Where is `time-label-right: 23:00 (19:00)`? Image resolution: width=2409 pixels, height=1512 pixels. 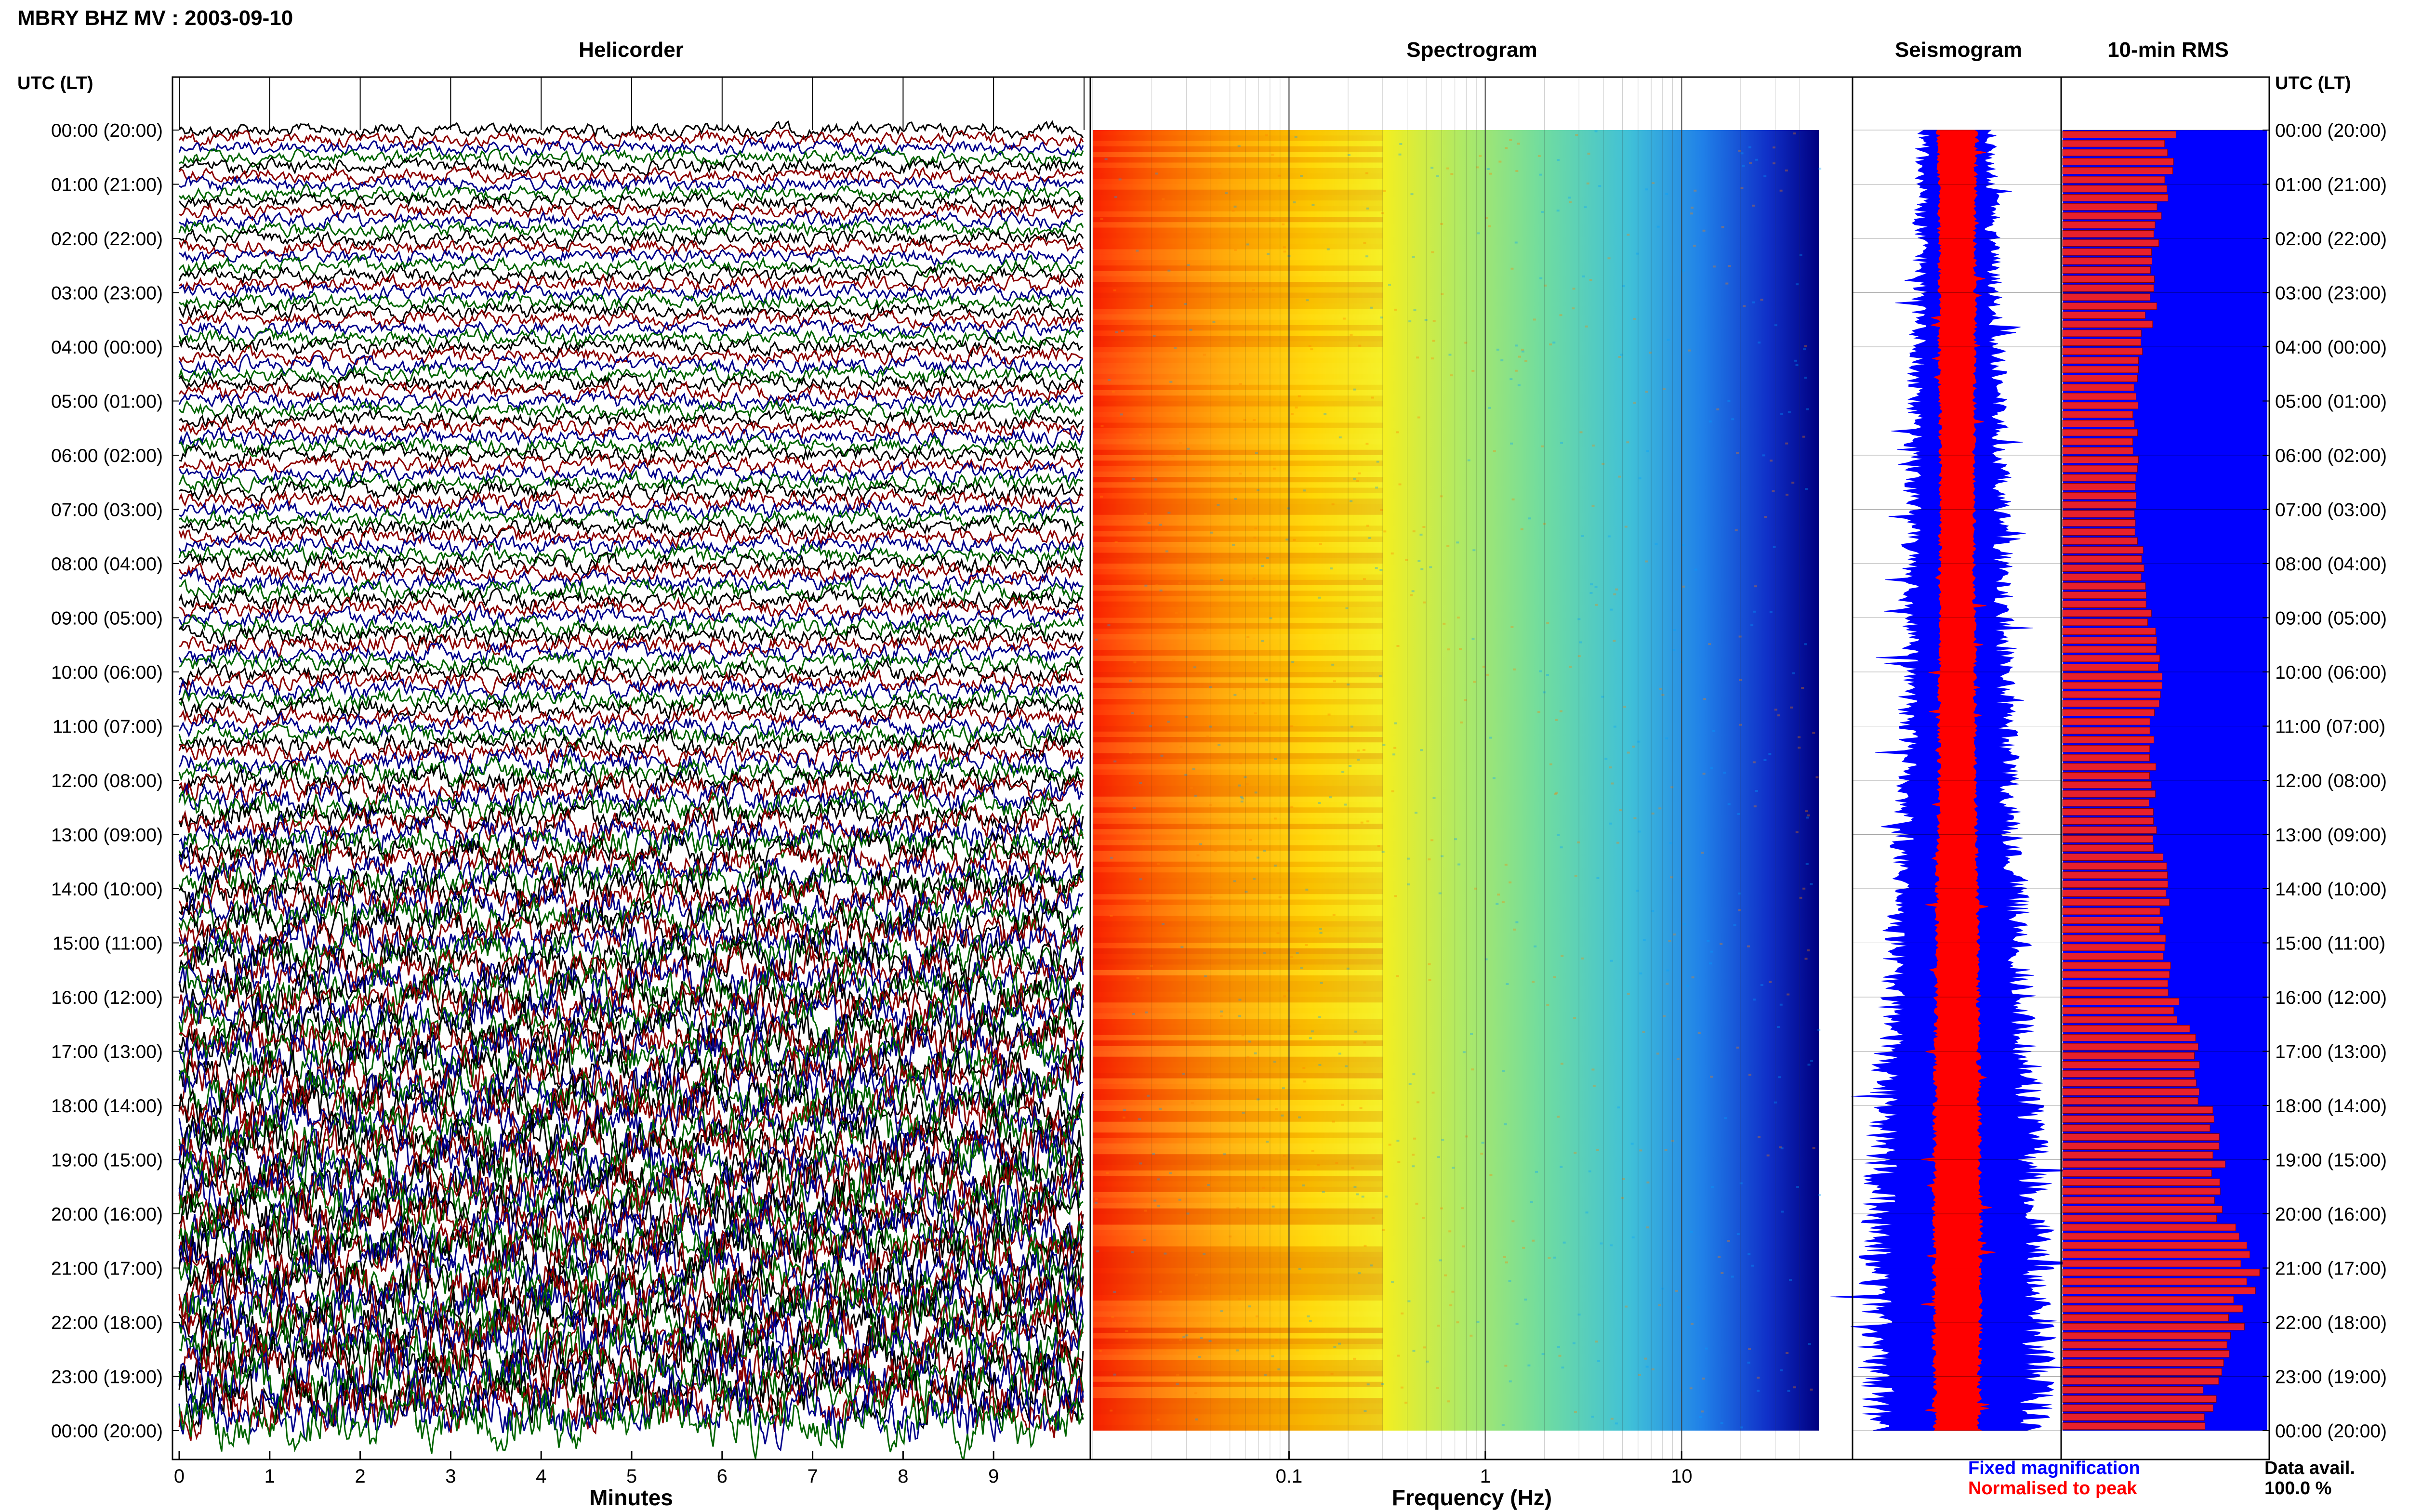 time-label-right: 23:00 (19:00) is located at coordinates (2331, 1377).